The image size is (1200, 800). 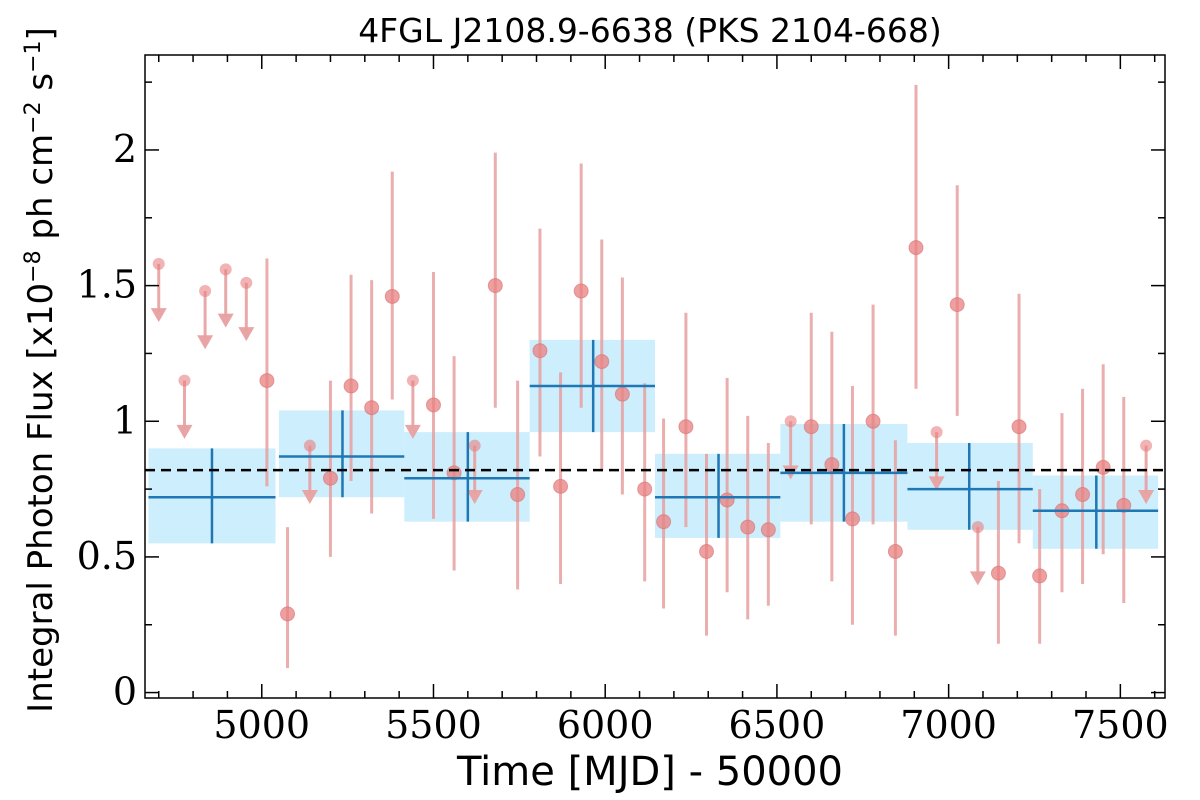 What do you see at coordinates (125, 692) in the screenshot?
I see `y-tick-label: 0` at bounding box center [125, 692].